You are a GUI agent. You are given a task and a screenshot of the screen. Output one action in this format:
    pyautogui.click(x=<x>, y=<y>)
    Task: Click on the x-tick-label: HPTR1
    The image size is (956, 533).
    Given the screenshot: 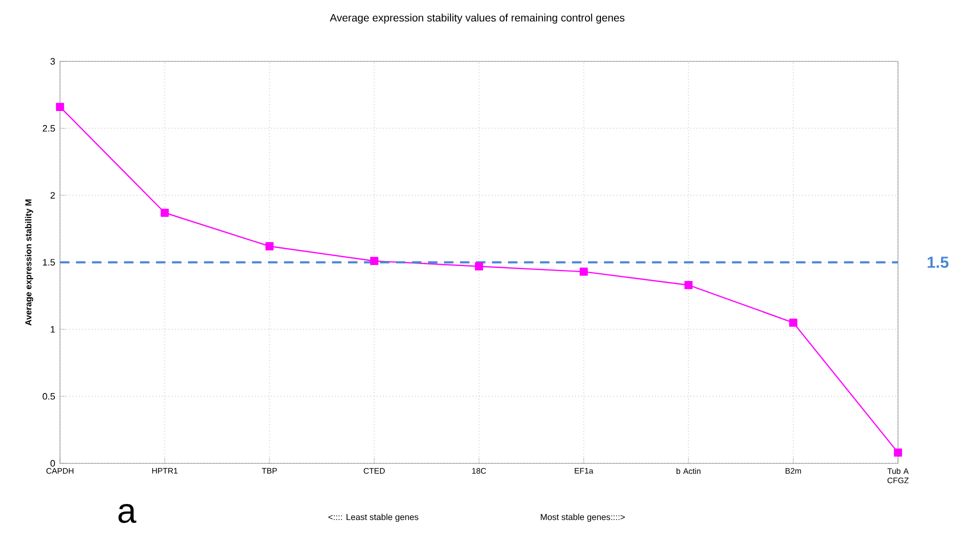 What is the action you would take?
    pyautogui.click(x=165, y=471)
    